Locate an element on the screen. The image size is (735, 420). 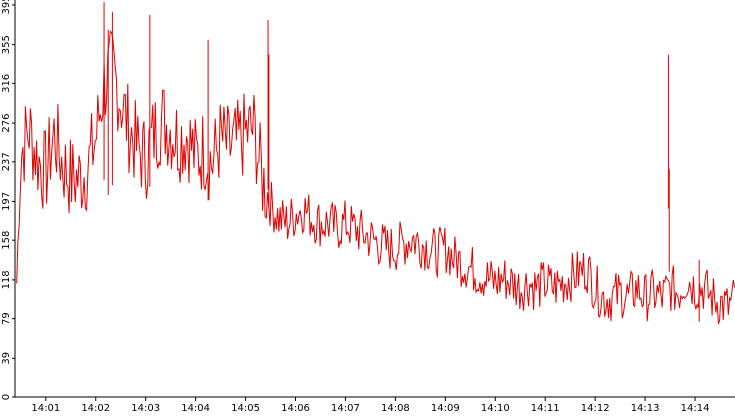
x-tick-label-4: 14:05 is located at coordinates (245, 408).